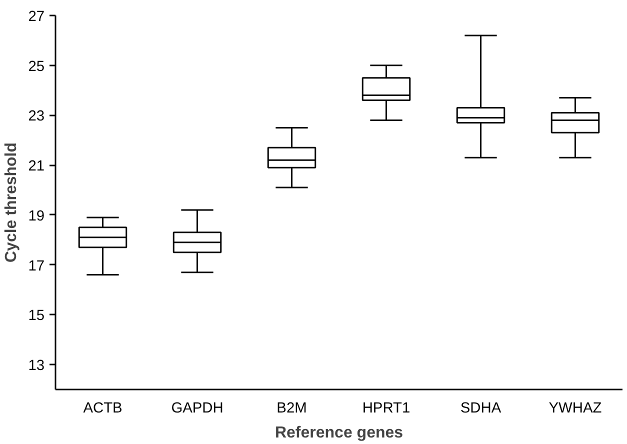 The height and width of the screenshot is (444, 627). Describe the element at coordinates (36, 366) in the screenshot. I see `y-tick-label: 13` at that location.